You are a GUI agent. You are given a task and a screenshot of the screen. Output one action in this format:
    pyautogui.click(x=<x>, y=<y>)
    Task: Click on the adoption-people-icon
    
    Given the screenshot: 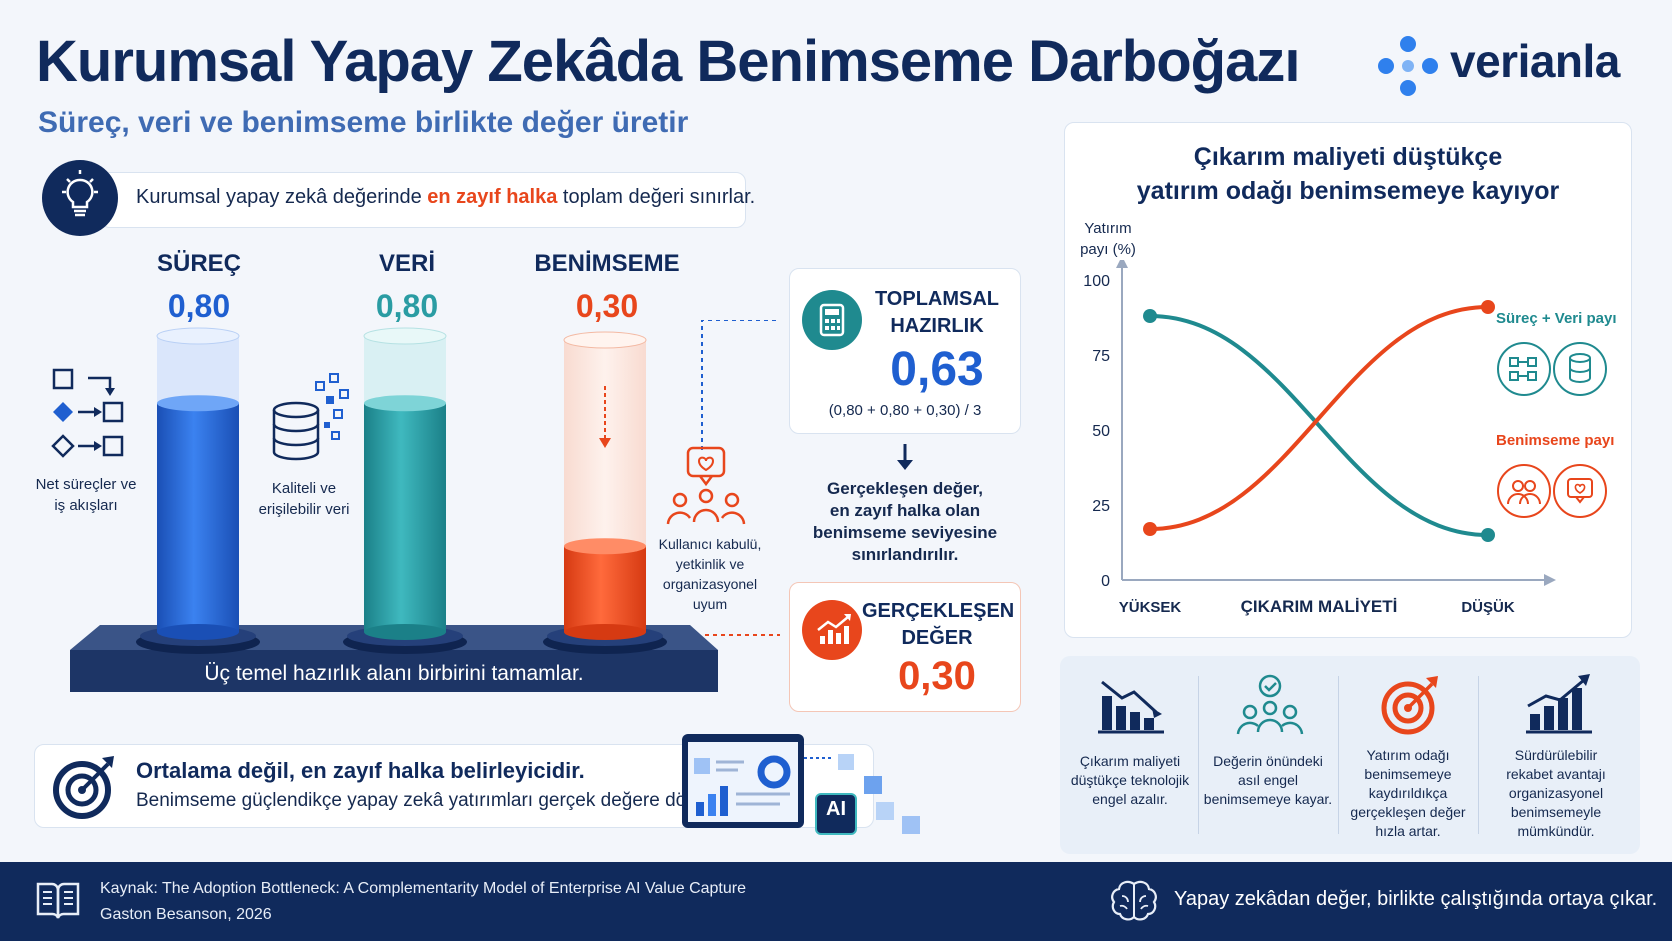 What is the action you would take?
    pyautogui.click(x=706, y=485)
    